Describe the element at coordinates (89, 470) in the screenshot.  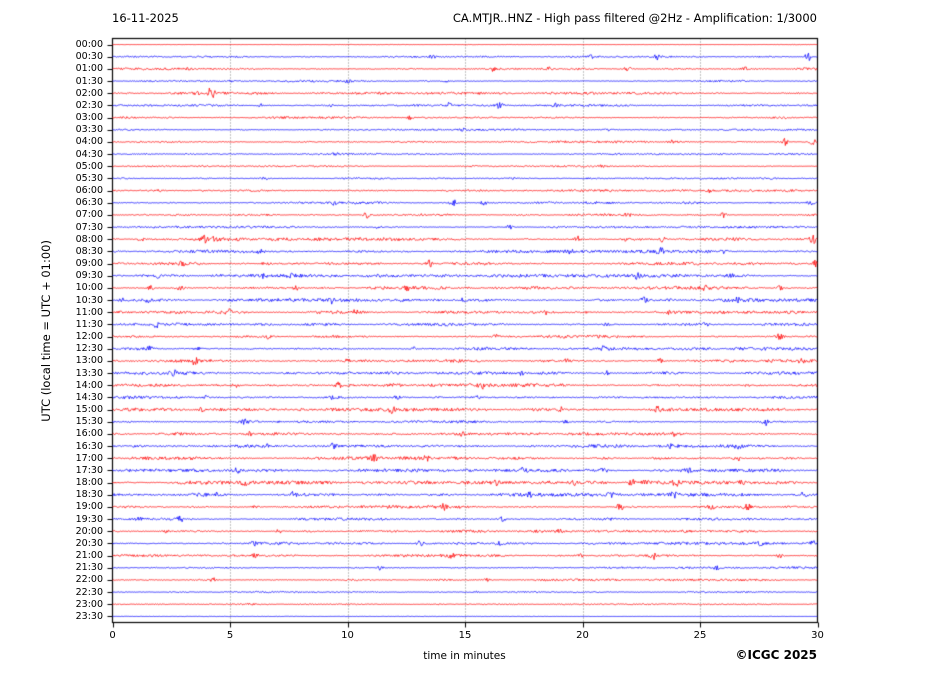
I see `y-tick-label: 17:30` at that location.